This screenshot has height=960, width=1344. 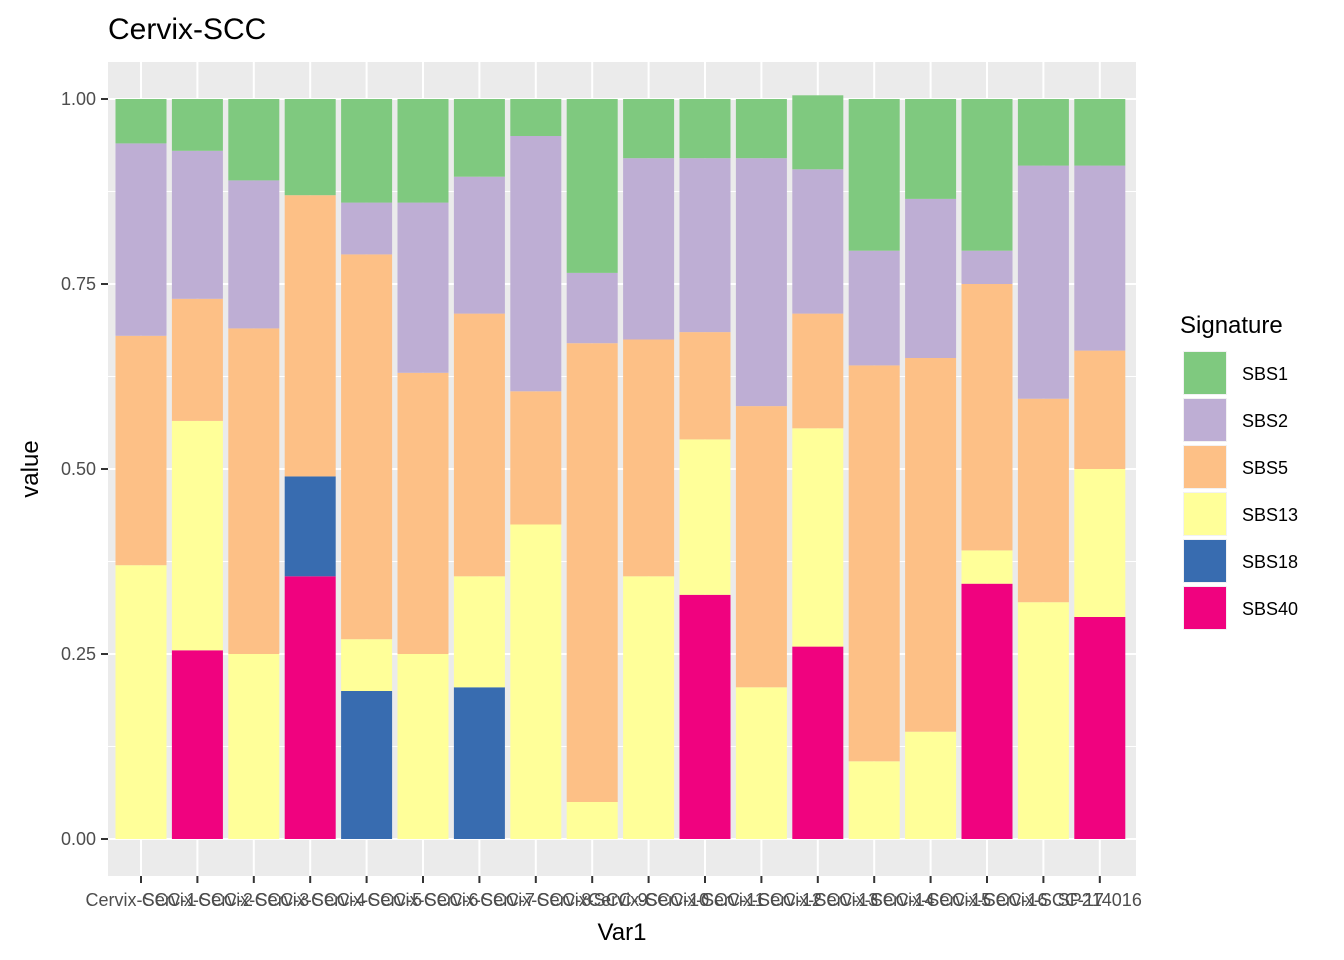 What do you see at coordinates (78, 654) in the screenshot?
I see `y-tick-label: 0.25` at bounding box center [78, 654].